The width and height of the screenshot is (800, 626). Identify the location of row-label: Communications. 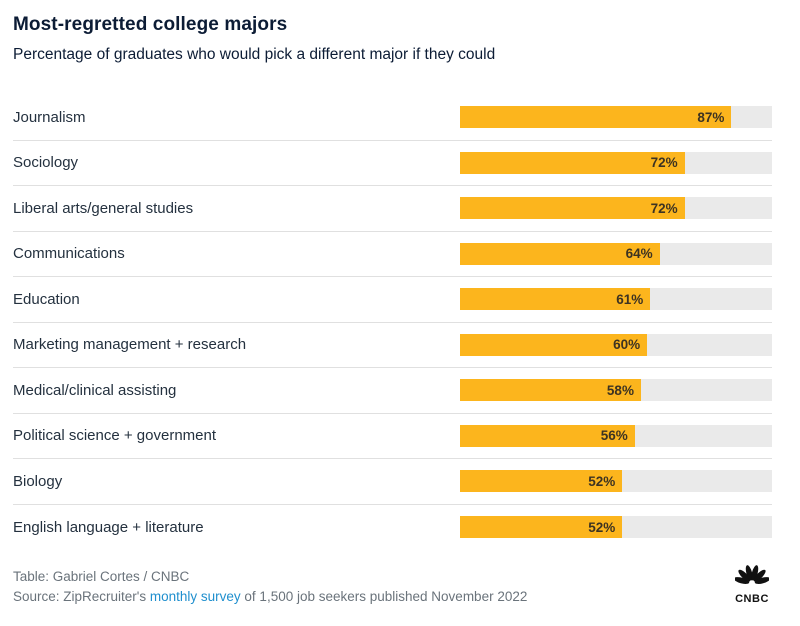
(69, 254).